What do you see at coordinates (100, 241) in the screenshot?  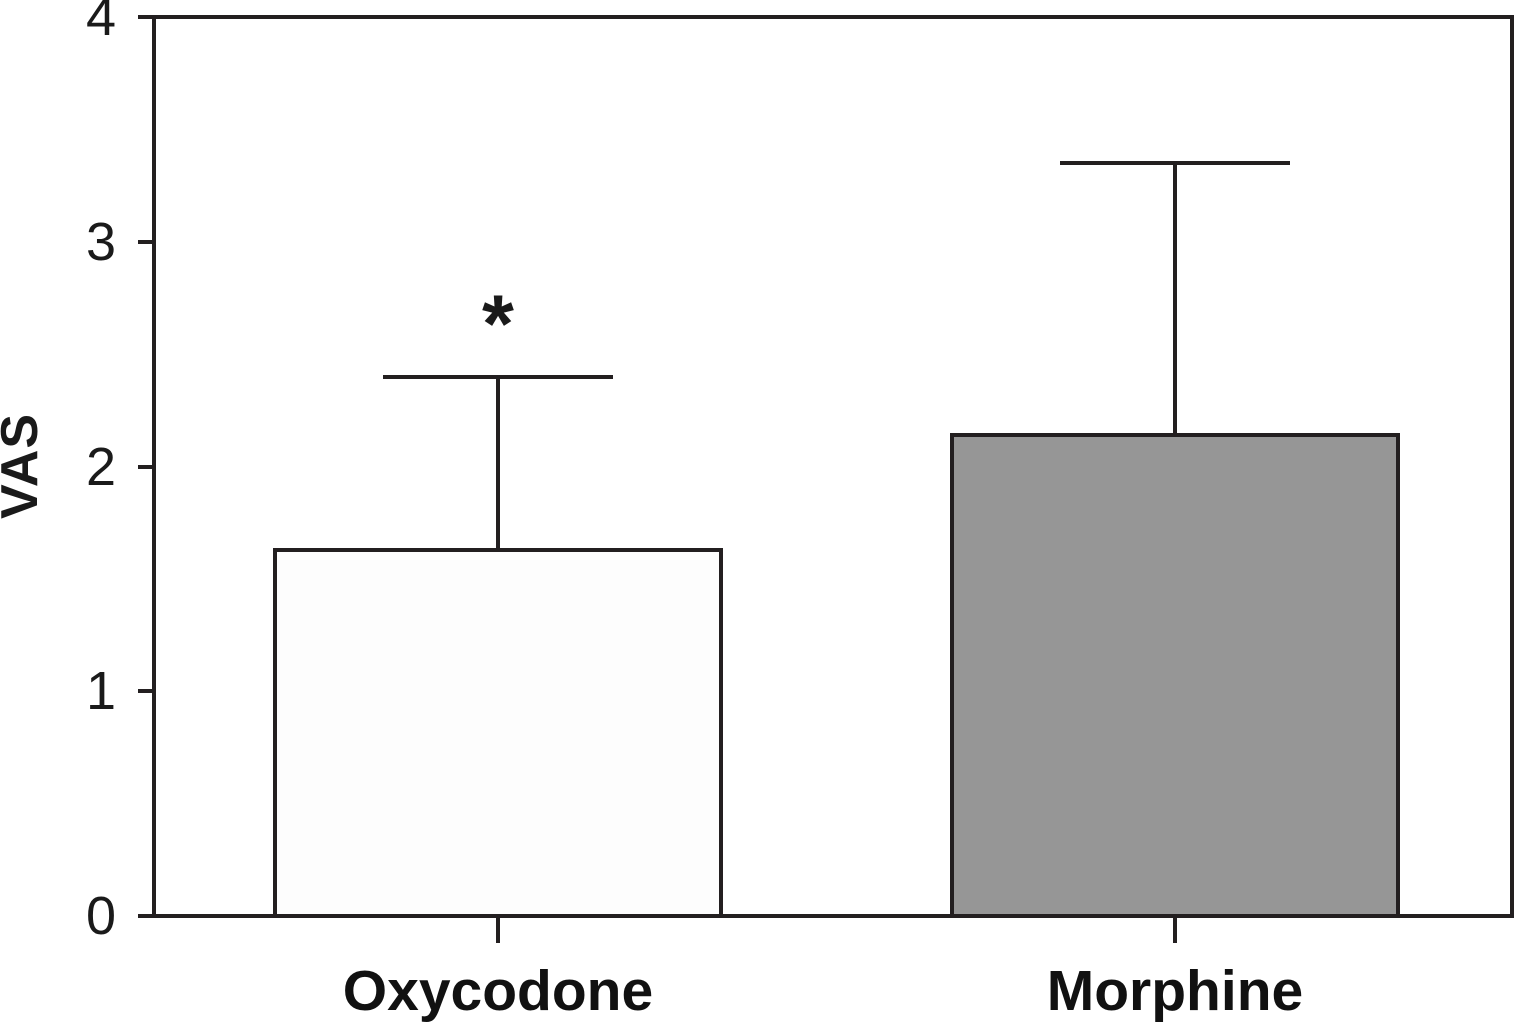 I see `y-tick-label-3: 3` at bounding box center [100, 241].